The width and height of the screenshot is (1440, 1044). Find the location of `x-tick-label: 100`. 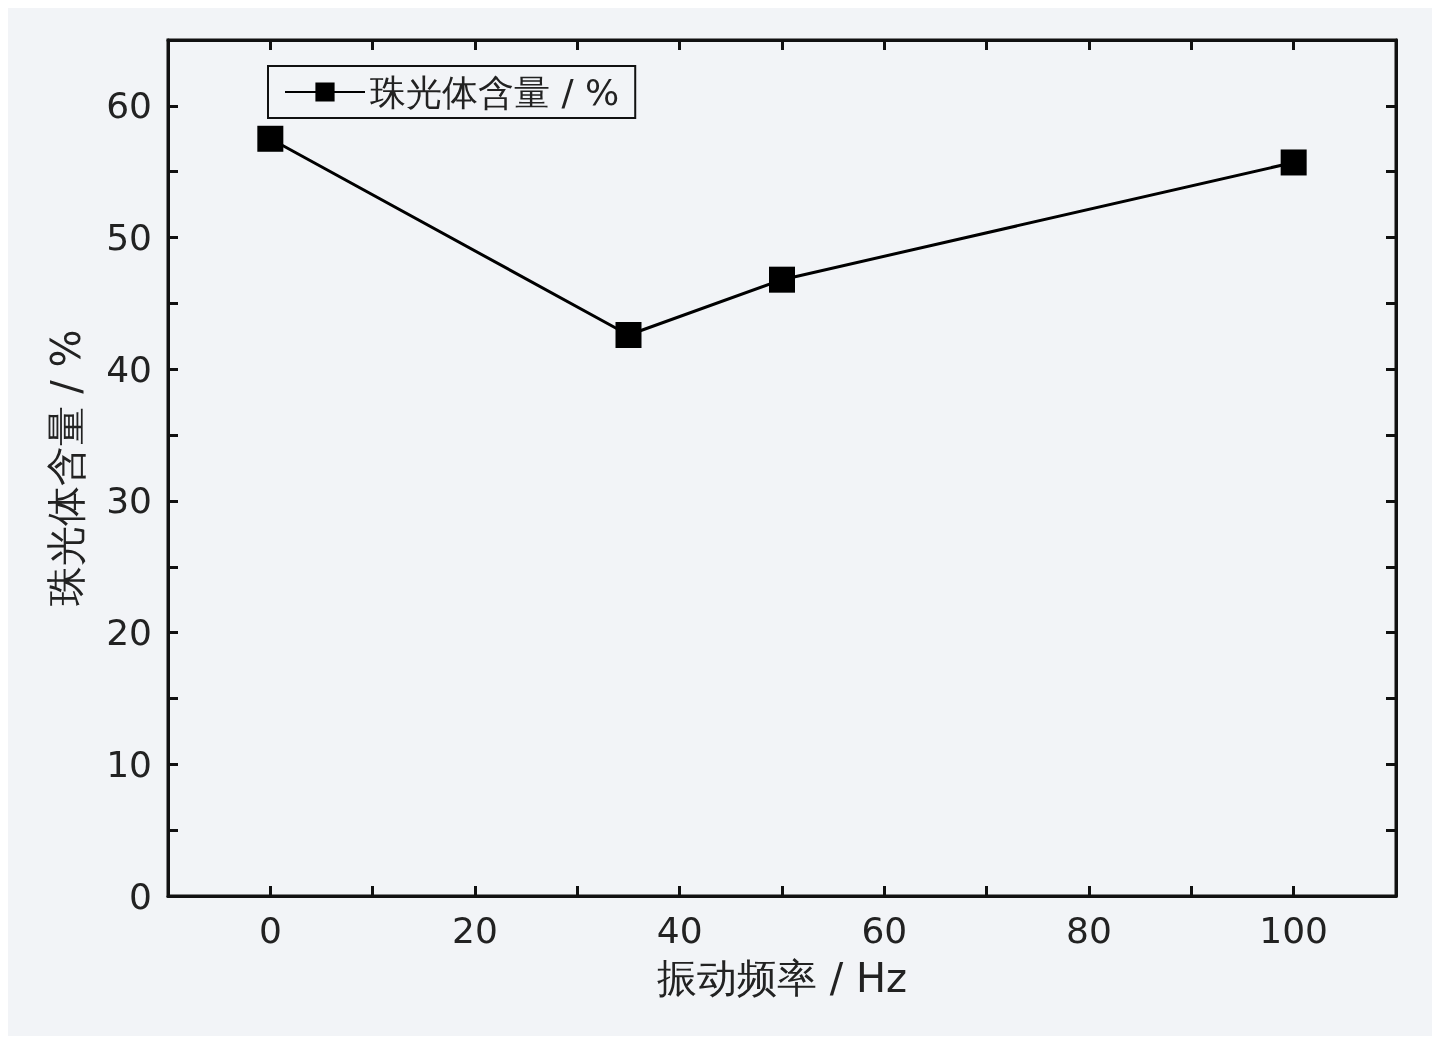

x-tick-label: 100 is located at coordinates (1294, 930).